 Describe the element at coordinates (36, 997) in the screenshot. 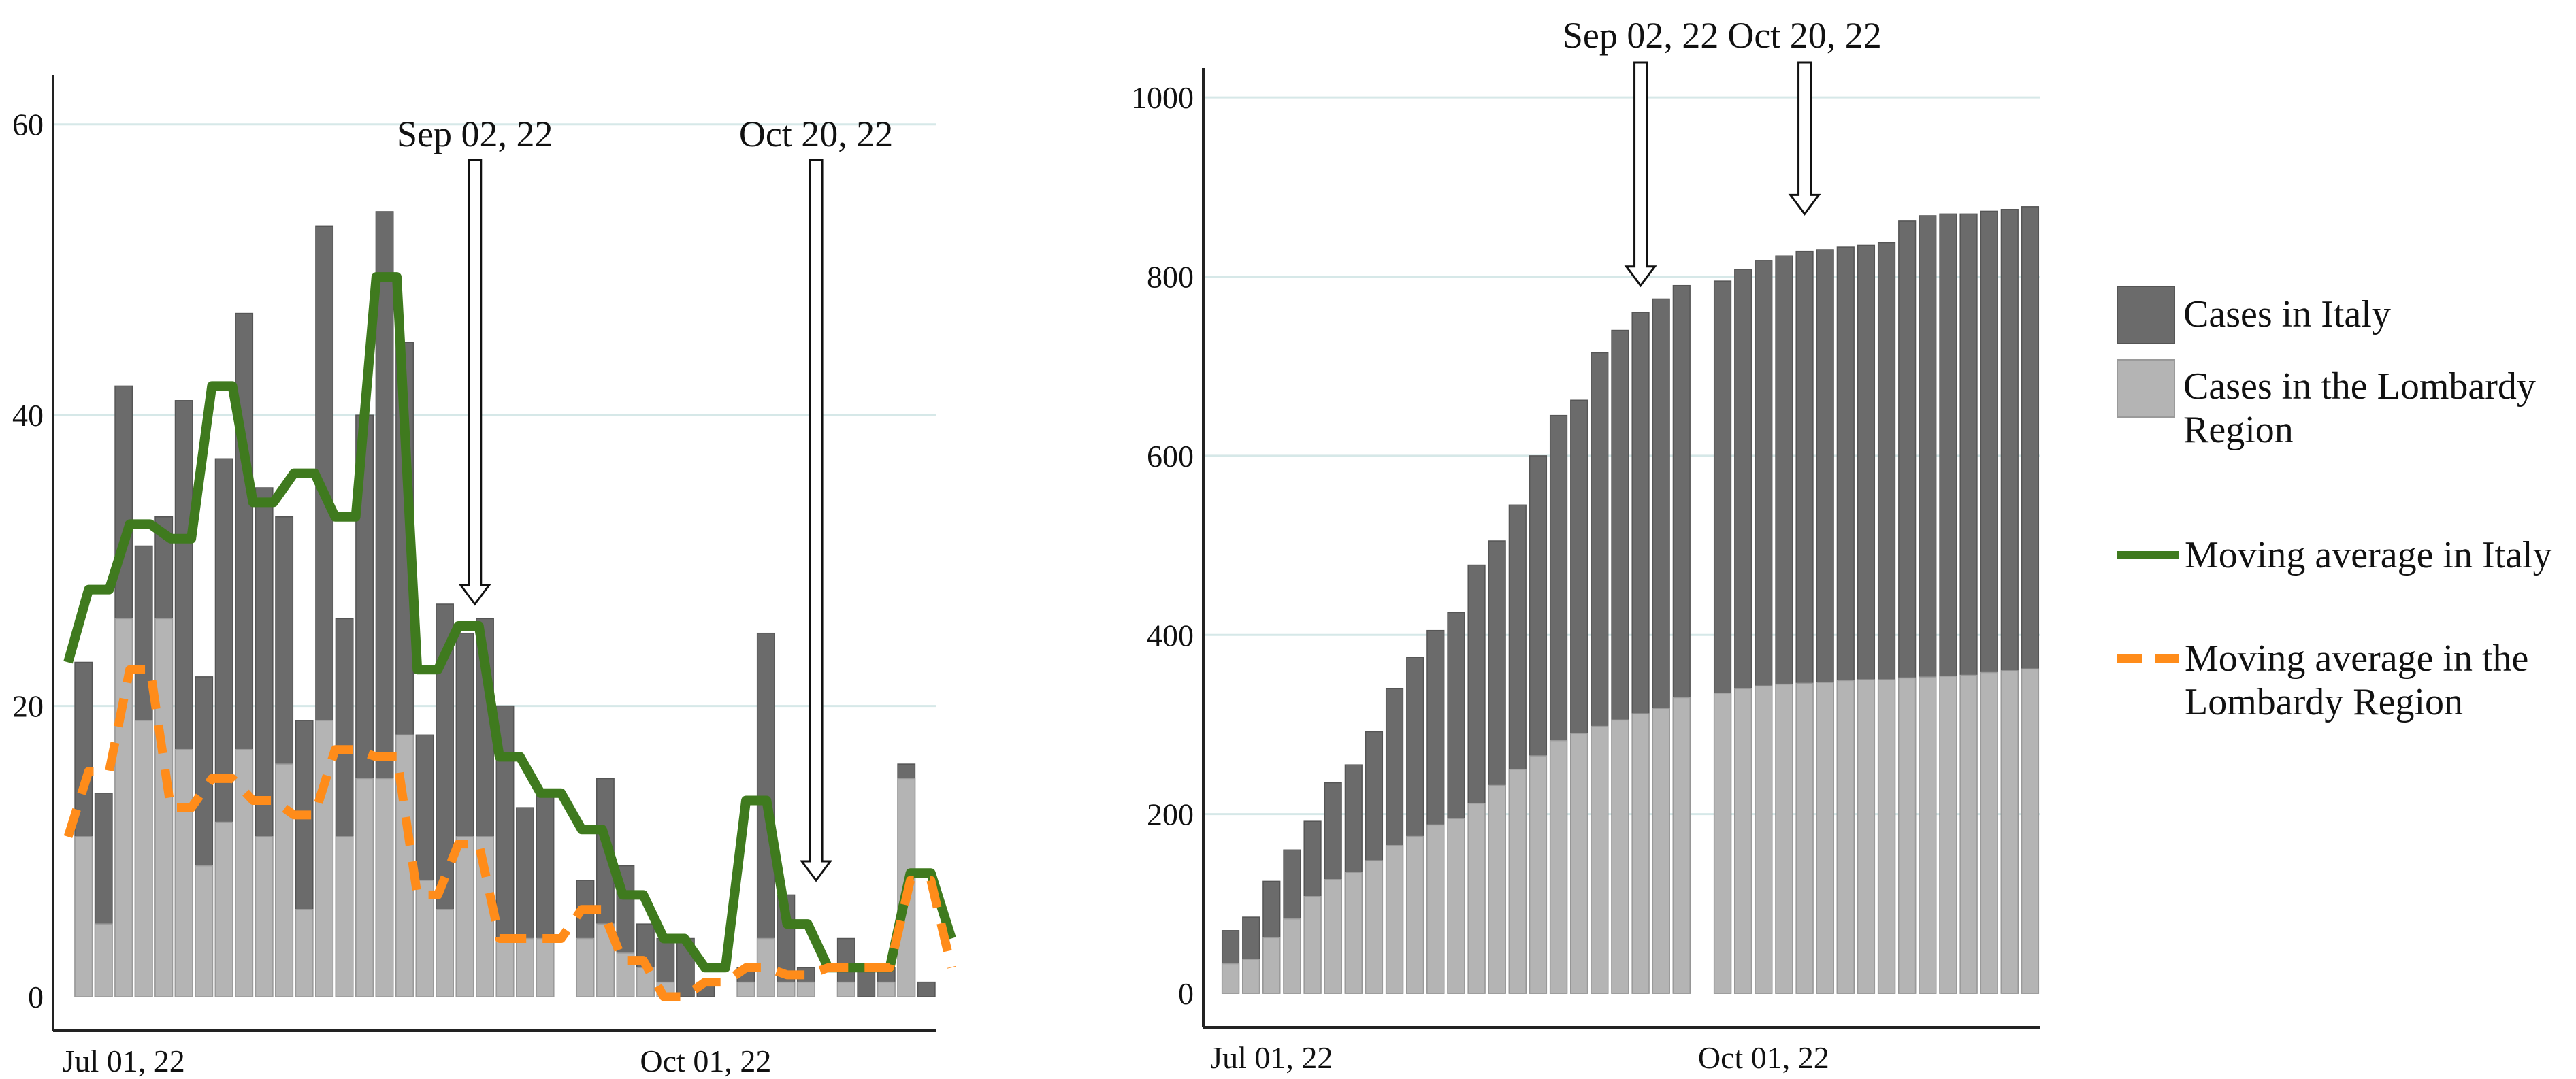

I see `left-ytick-label-0: 0` at that location.